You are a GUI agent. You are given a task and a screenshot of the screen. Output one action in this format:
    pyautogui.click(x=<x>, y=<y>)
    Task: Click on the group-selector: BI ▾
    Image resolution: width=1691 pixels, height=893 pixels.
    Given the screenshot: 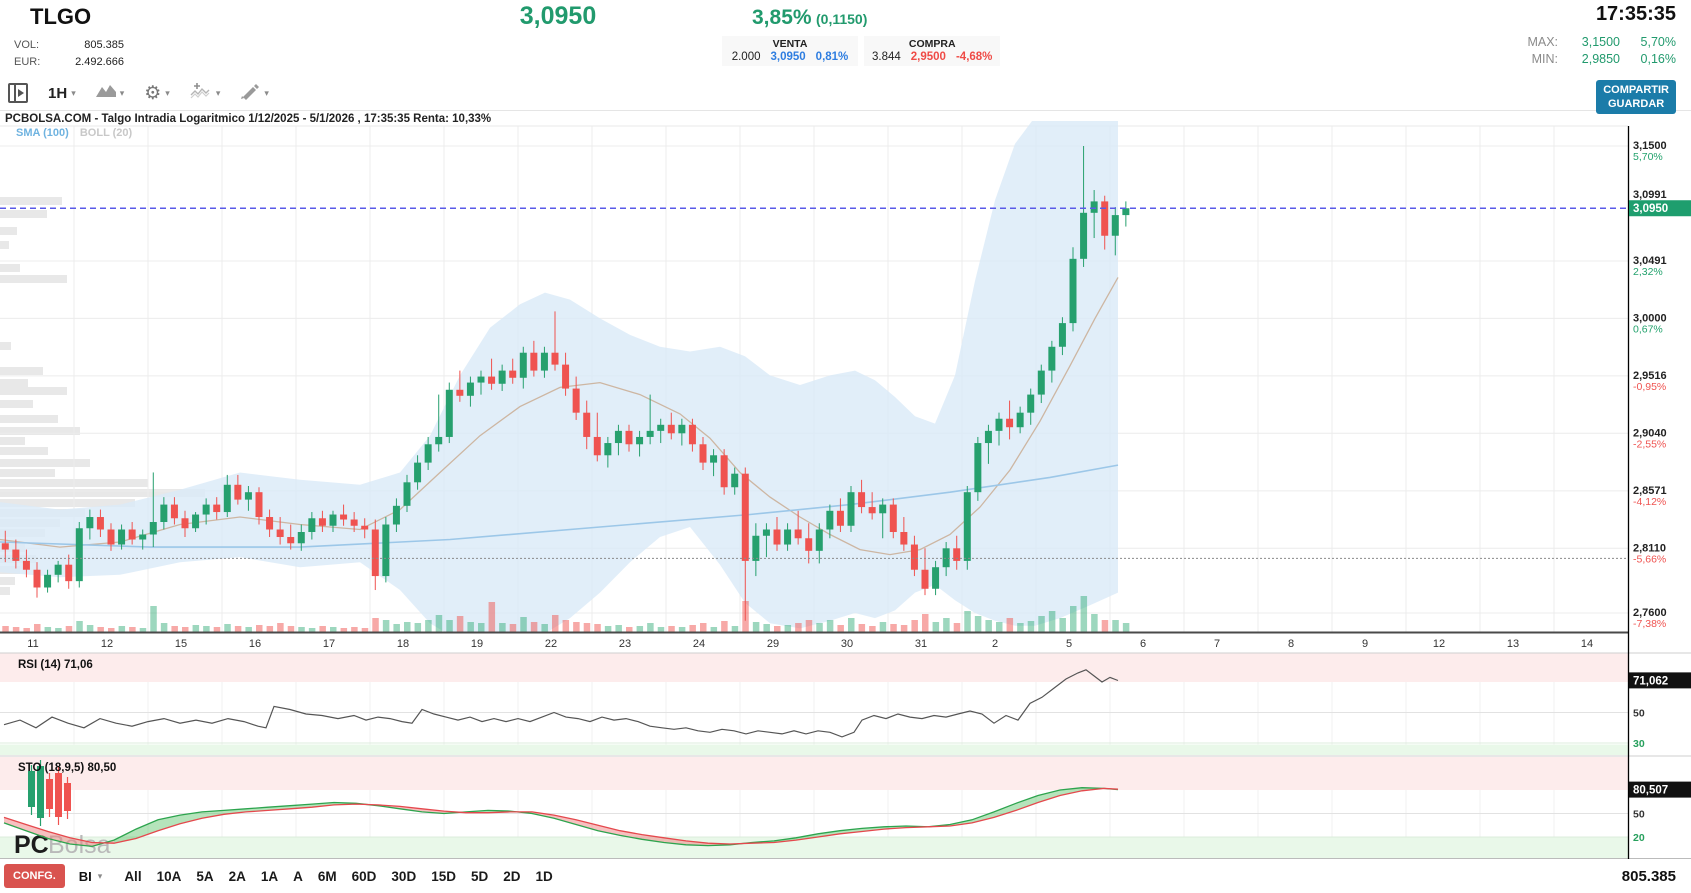 What is the action you would take?
    pyautogui.click(x=91, y=876)
    